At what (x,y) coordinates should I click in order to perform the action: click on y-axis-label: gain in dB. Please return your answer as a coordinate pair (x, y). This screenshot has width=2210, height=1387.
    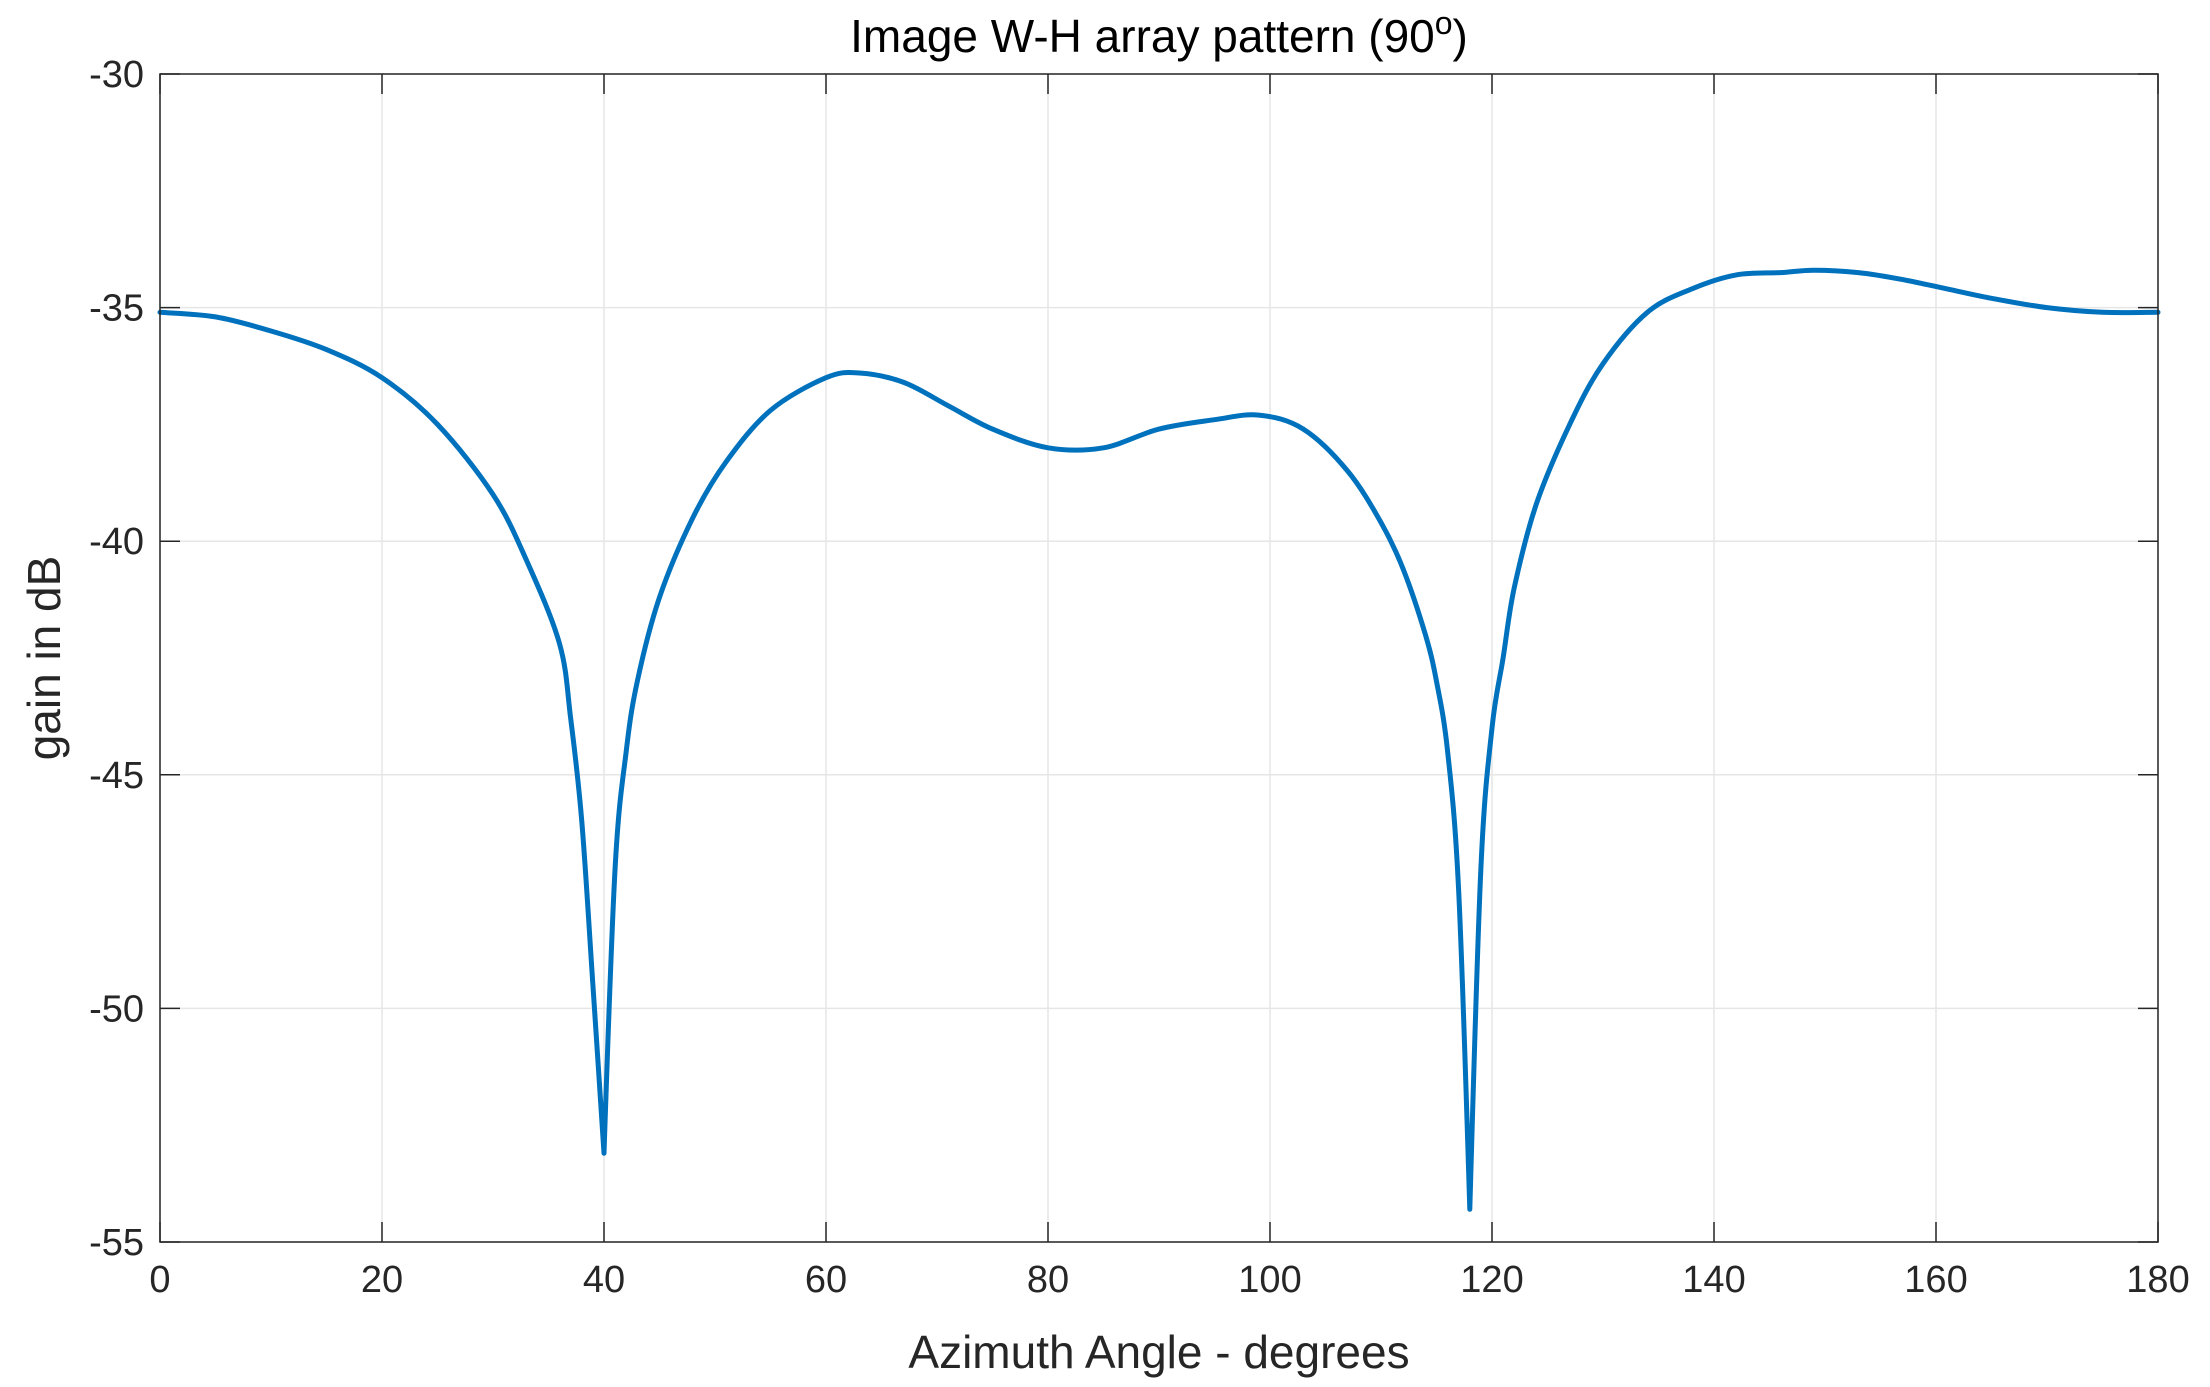
    Looking at the image, I should click on (44, 658).